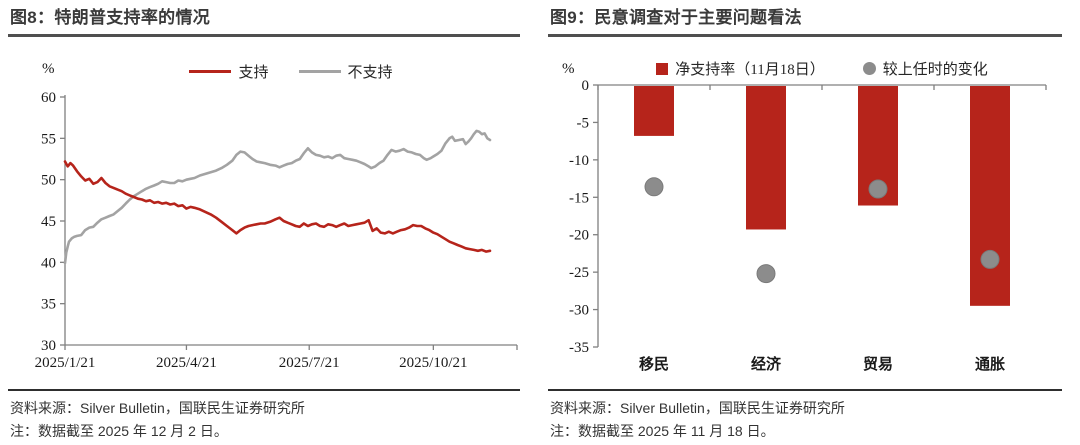  I want to click on figure-9-legend: 净支持率（11月18日） 较上任时的变化, so click(822, 68).